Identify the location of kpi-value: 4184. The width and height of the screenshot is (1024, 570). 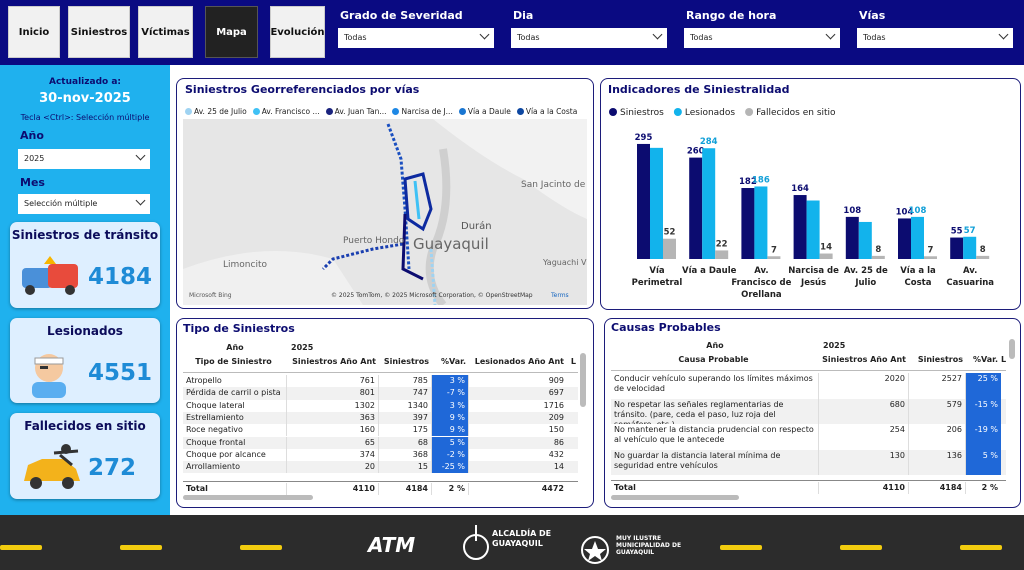
(120, 277).